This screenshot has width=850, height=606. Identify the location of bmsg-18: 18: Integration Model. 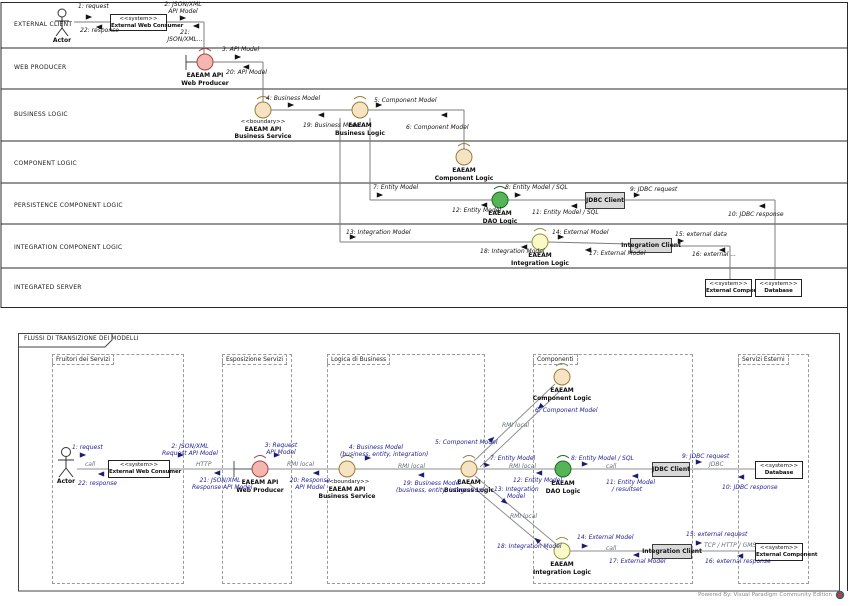
(529, 546).